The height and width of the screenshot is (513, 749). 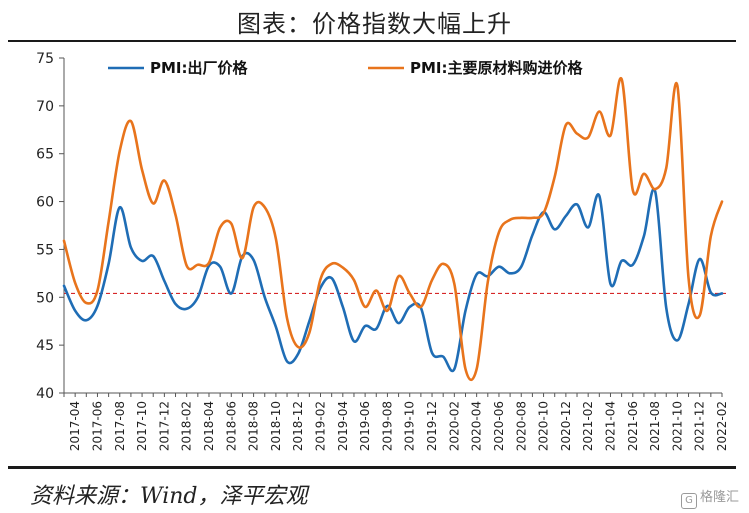 I want to click on y-tick-label: 60, so click(x=45, y=203).